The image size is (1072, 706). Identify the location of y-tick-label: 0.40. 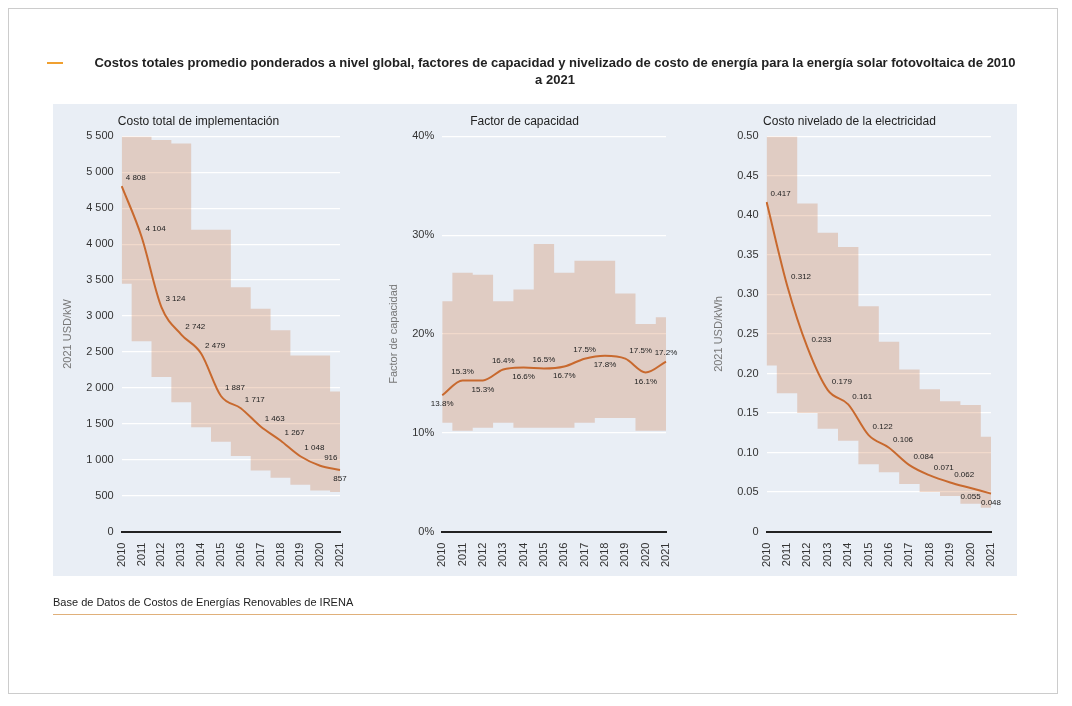
(748, 214).